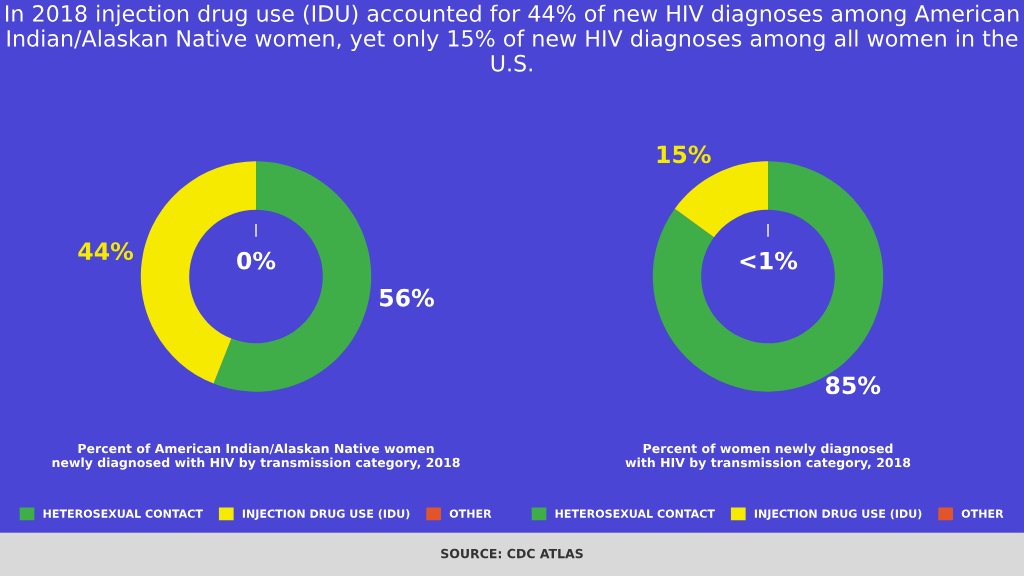  Describe the element at coordinates (106, 251) in the screenshot. I see `data-label: 44%` at that location.